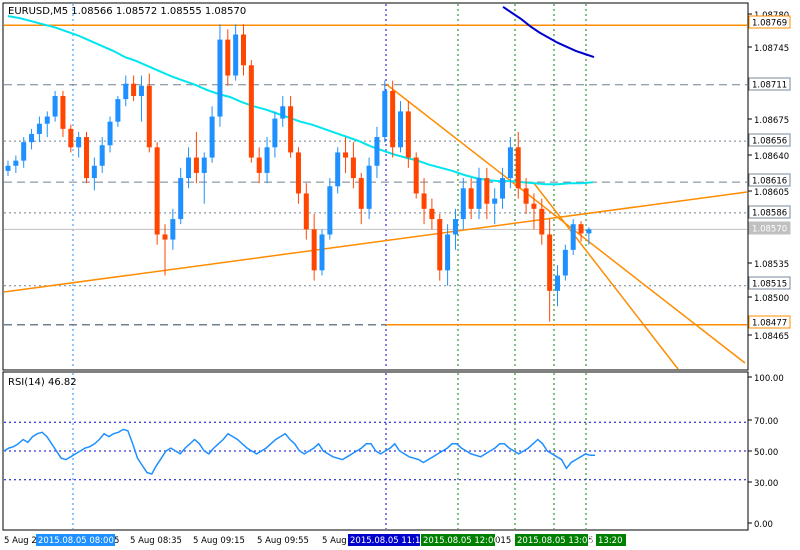 Image resolution: width=800 pixels, height=550 pixels. Describe the element at coordinates (771, 265) in the screenshot. I see `price-tick: 1.08535` at that location.